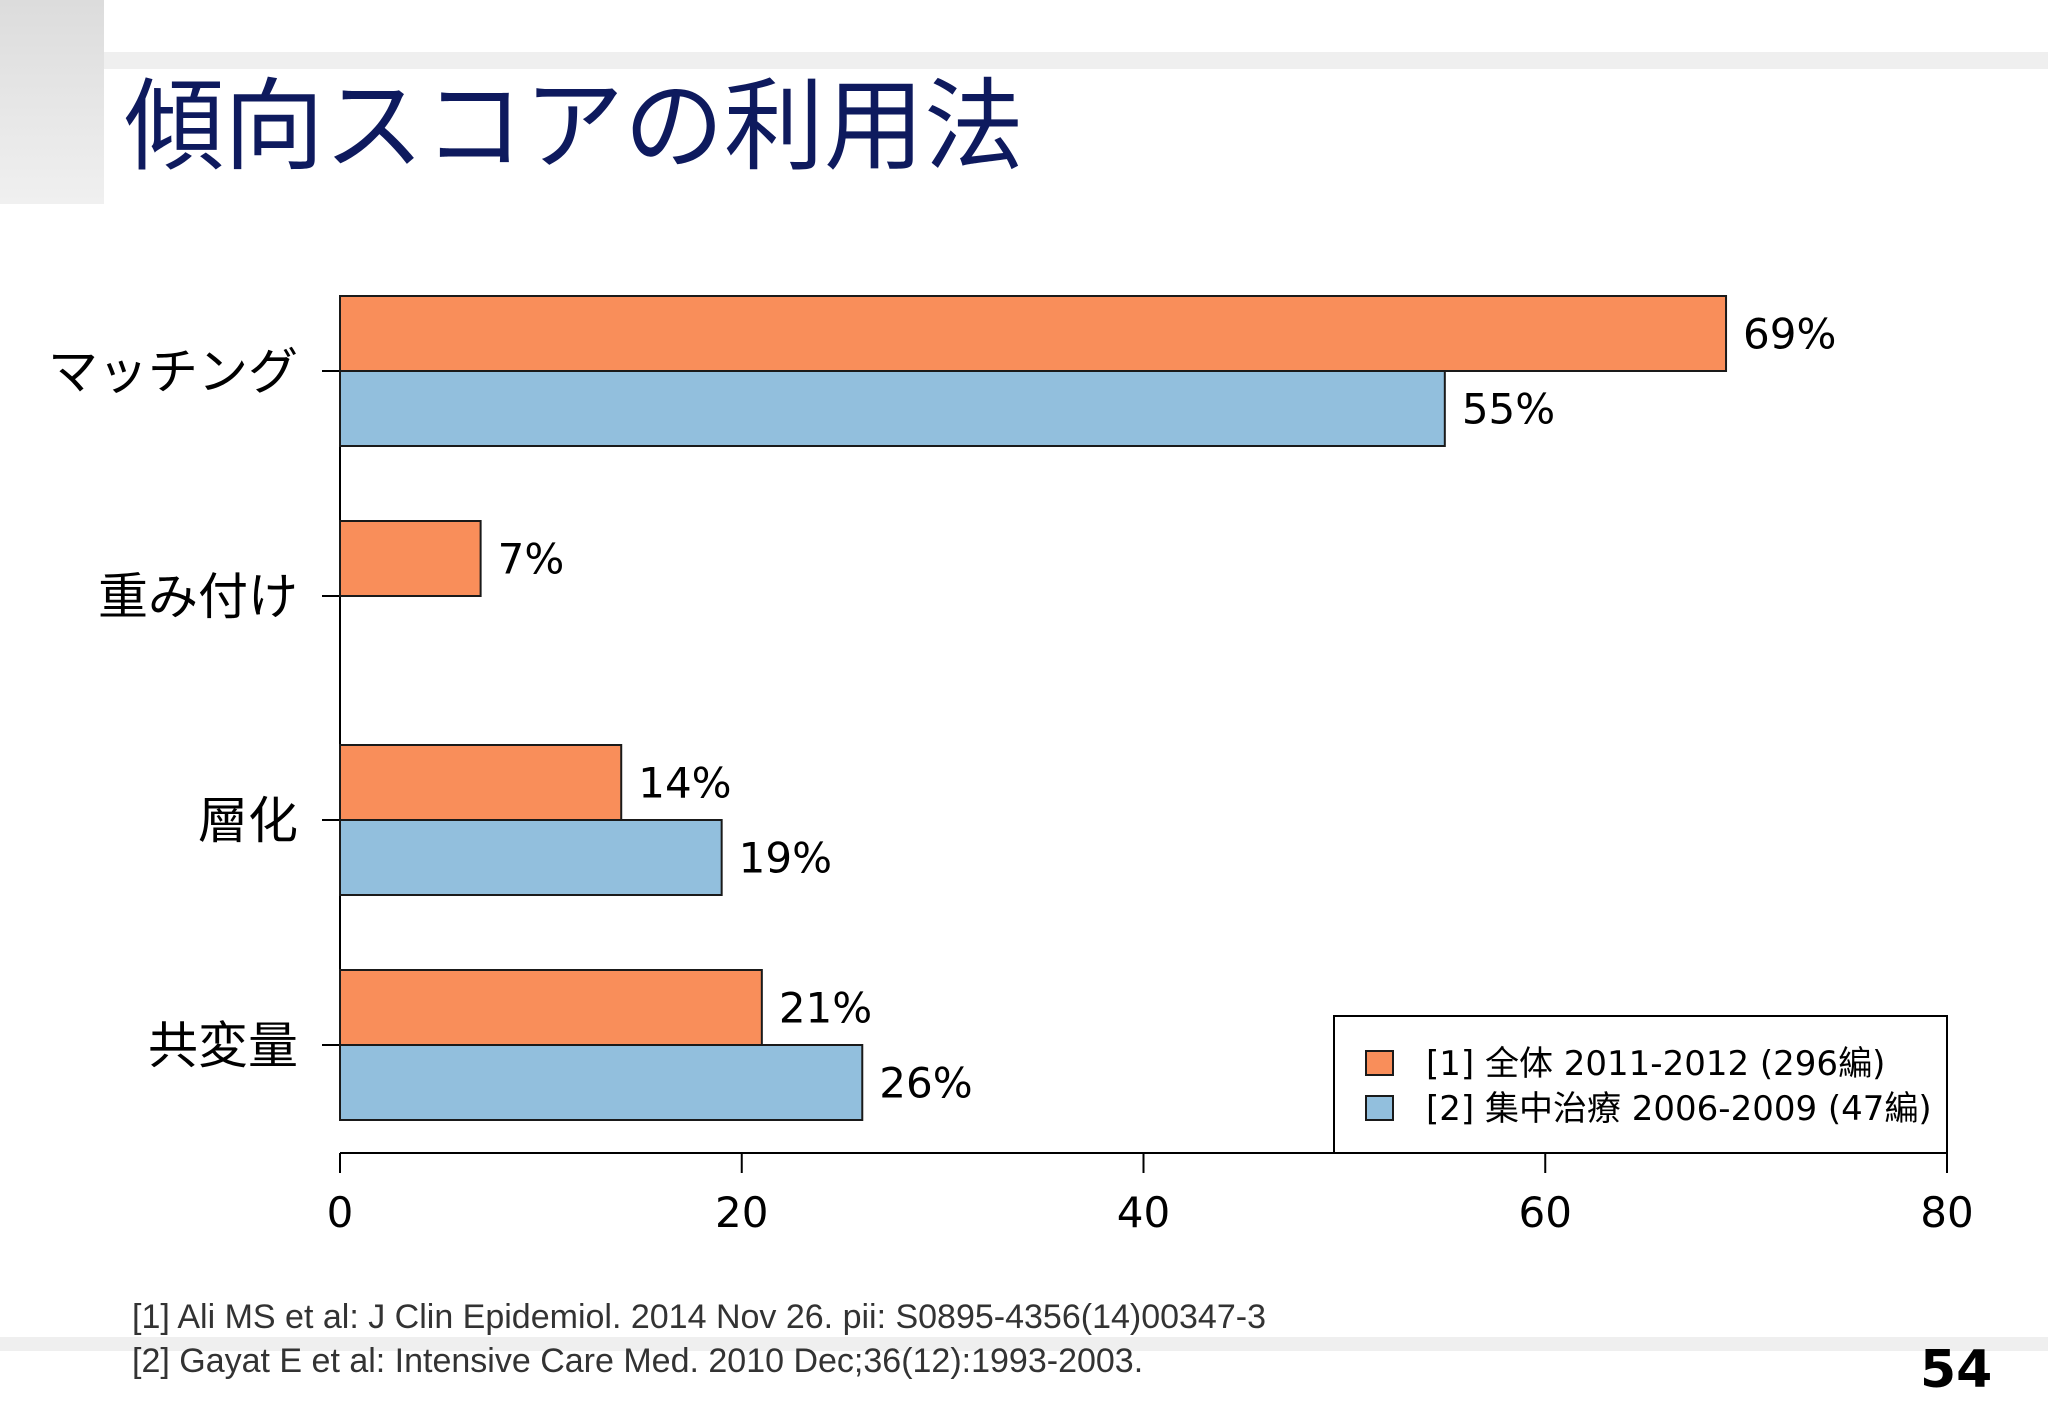 The image size is (2048, 1418). I want to click on category-label: 共変量, so click(223, 1046).